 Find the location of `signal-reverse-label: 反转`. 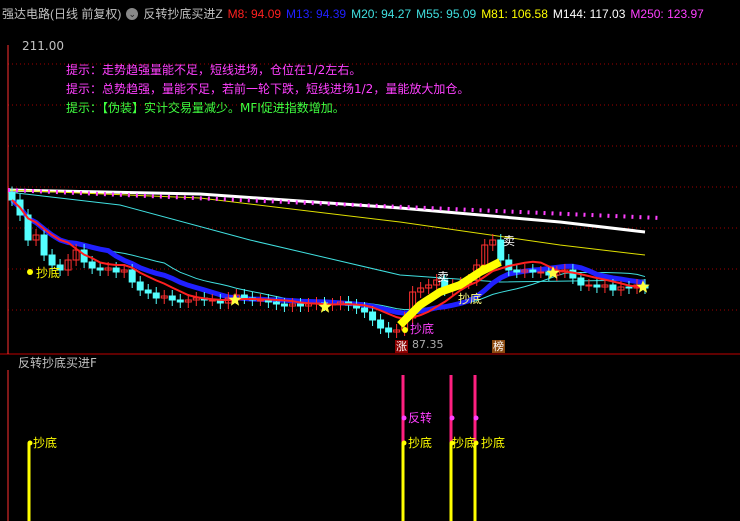

signal-reverse-label: 反转 is located at coordinates (420, 418).